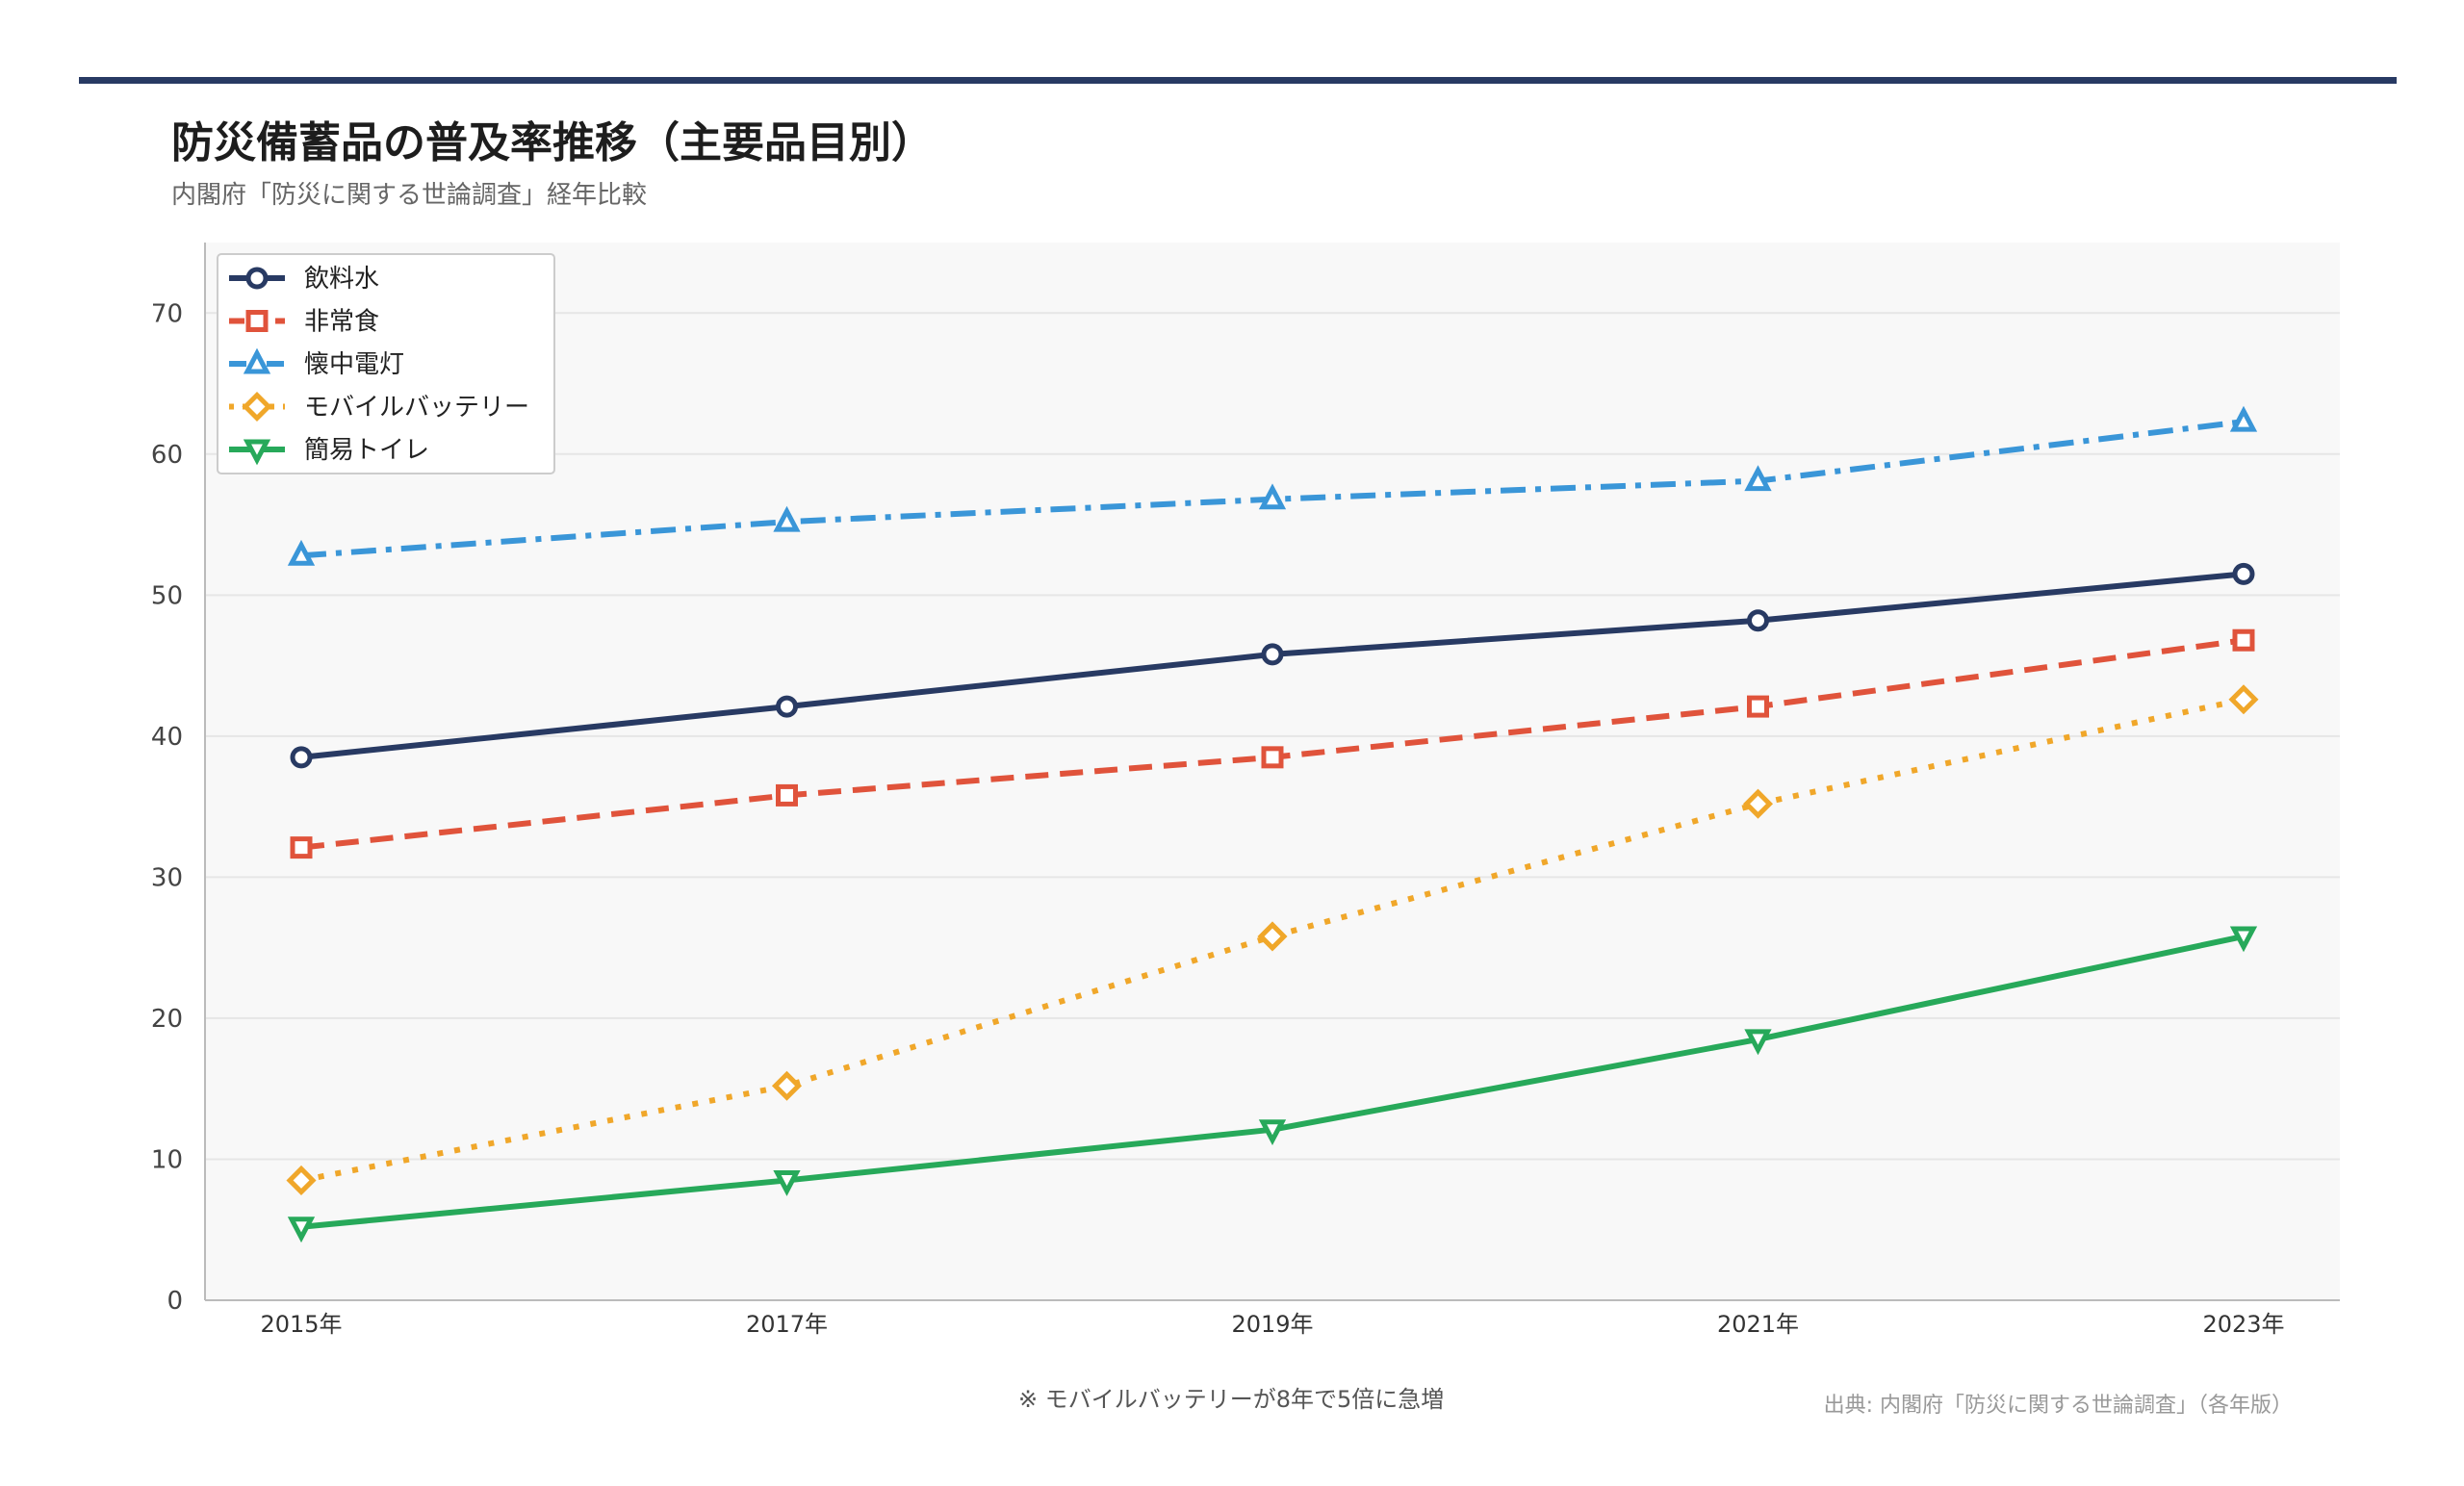 The height and width of the screenshot is (1486, 2464). Describe the element at coordinates (1231, 1399) in the screenshot. I see `chart-annotation: ※ モバイルバッテリーが8年で5倍に急増` at that location.